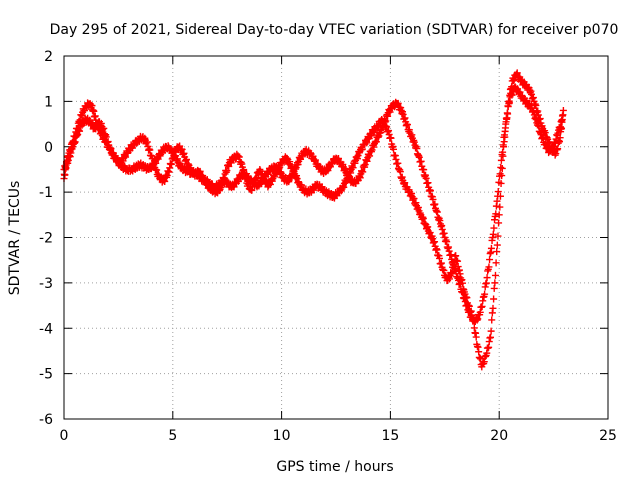 The height and width of the screenshot is (480, 640). I want to click on x-tick-label: 20, so click(499, 436).